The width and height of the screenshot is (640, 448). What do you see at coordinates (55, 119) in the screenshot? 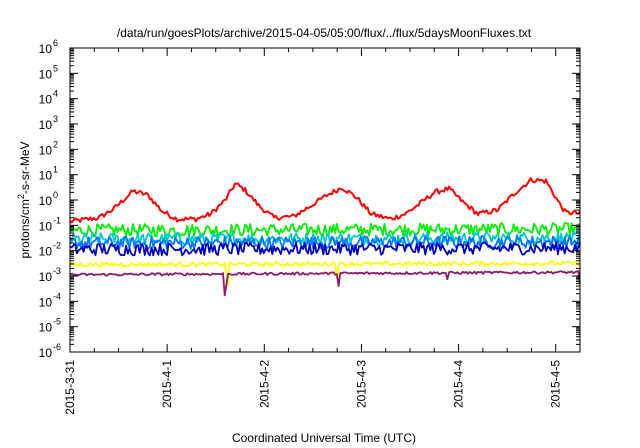
I see `y-tick-exponent: 3` at bounding box center [55, 119].